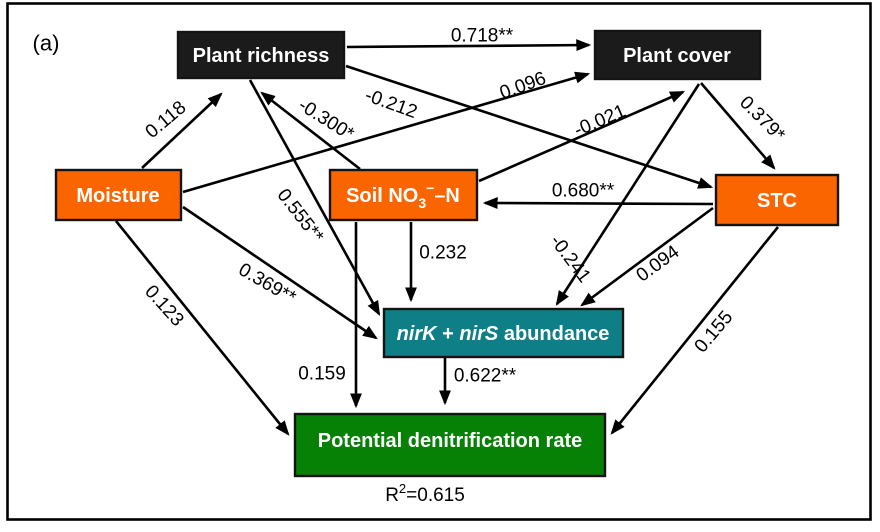 This screenshot has height=532, width=880. I want to click on arrow-moisture-to-plant-richness, so click(182, 130).